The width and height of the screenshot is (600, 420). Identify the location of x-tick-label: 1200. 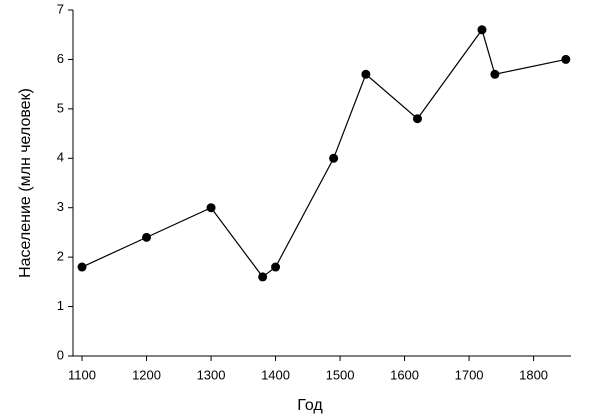
(146, 374).